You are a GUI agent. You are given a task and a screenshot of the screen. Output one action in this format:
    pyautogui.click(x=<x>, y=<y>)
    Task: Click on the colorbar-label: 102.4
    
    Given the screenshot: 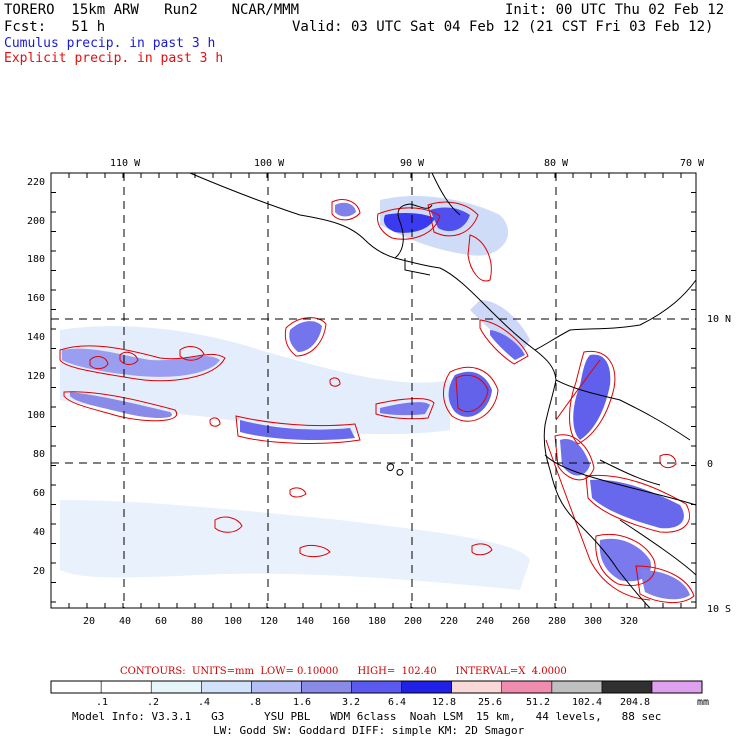 What is the action you would take?
    pyautogui.click(x=587, y=702)
    